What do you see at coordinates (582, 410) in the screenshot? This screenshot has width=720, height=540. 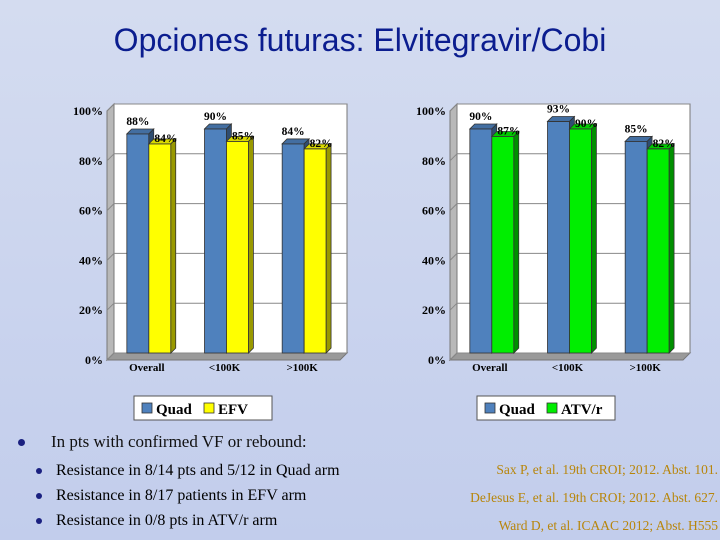 I see `legend-label: ATV/r` at bounding box center [582, 410].